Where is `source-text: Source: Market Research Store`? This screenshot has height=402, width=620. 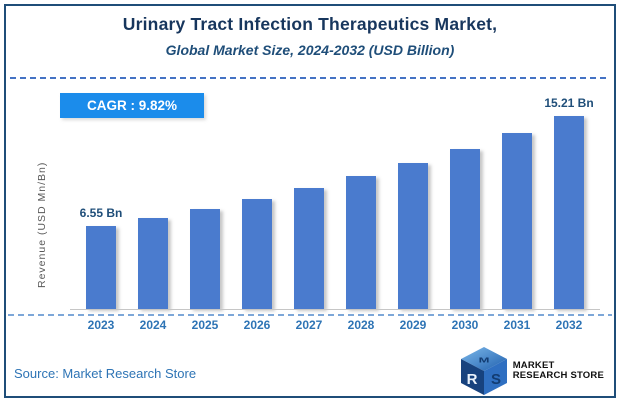 source-text: Source: Market Research Store is located at coordinates (105, 373).